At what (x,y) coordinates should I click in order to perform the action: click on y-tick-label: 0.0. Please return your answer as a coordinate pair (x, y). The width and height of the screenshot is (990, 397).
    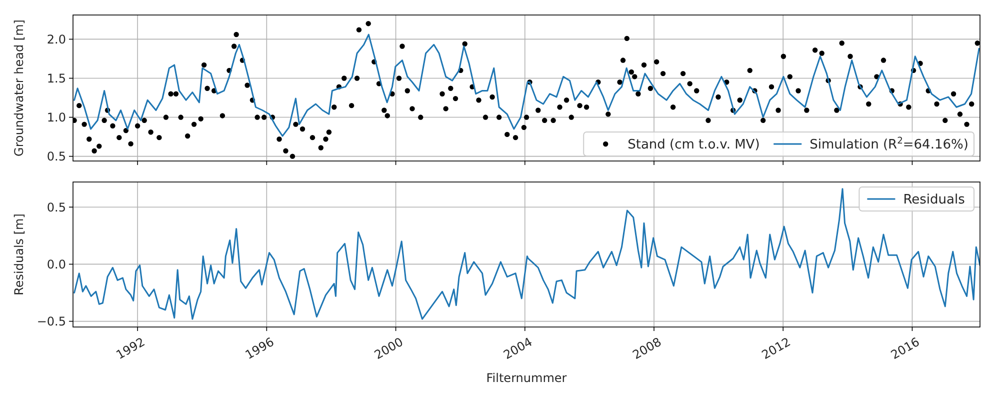
    Looking at the image, I should click on (56, 264).